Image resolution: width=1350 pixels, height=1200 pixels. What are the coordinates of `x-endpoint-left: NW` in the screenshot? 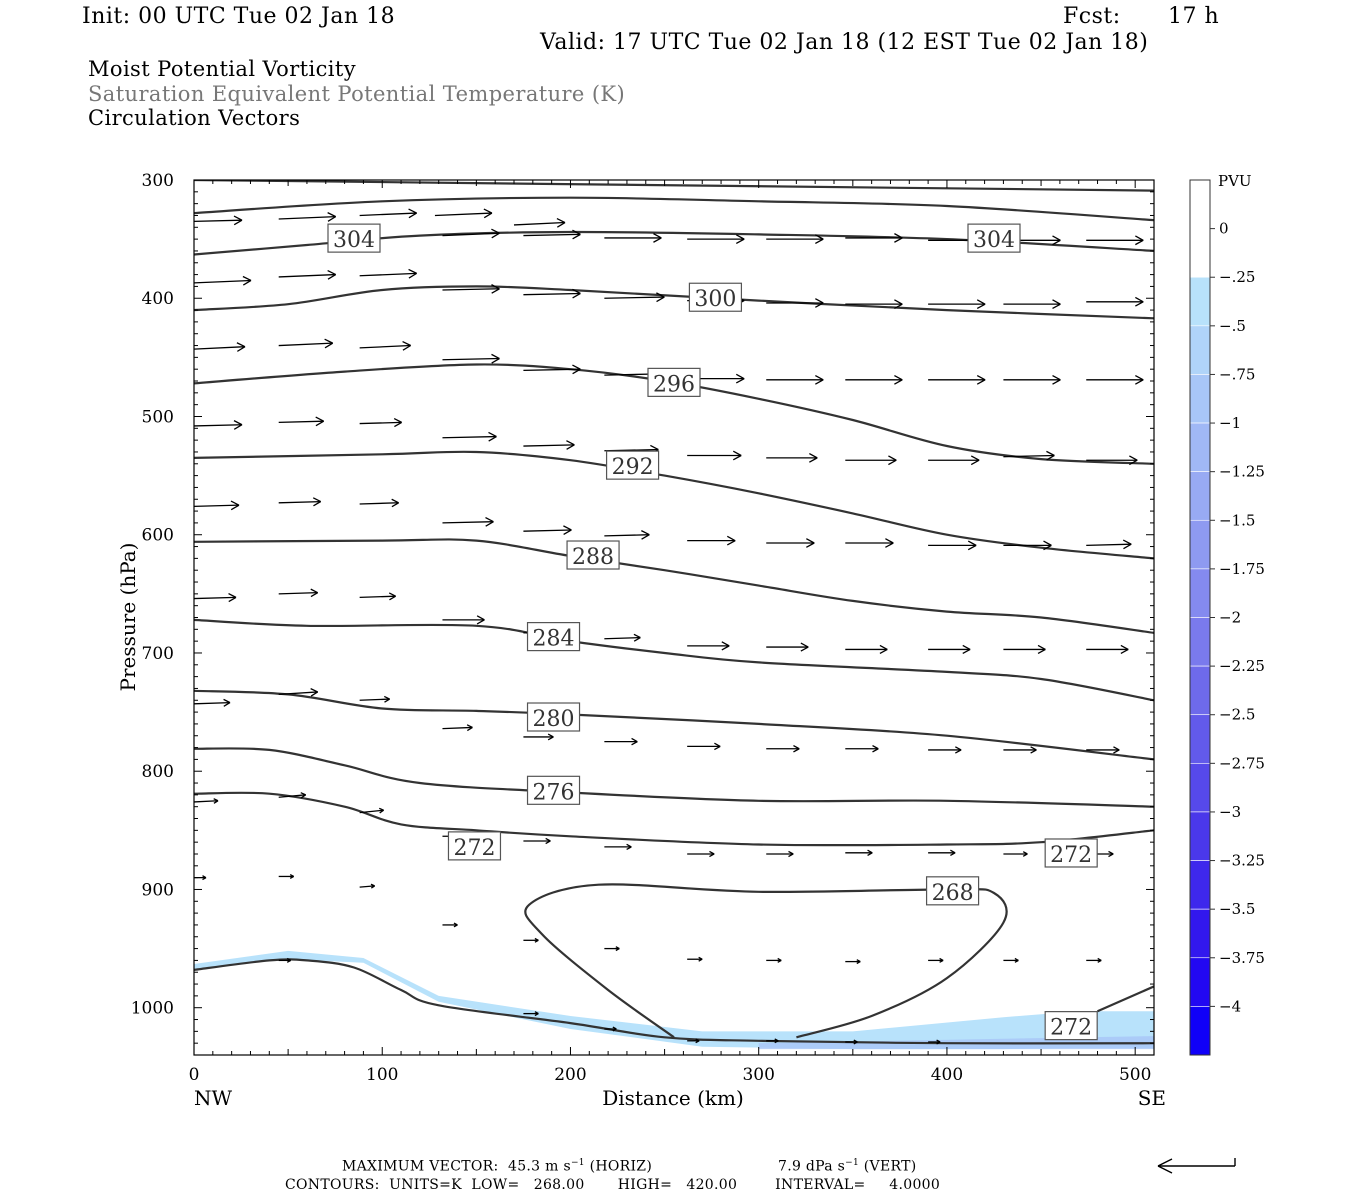 It's located at (213, 1098).